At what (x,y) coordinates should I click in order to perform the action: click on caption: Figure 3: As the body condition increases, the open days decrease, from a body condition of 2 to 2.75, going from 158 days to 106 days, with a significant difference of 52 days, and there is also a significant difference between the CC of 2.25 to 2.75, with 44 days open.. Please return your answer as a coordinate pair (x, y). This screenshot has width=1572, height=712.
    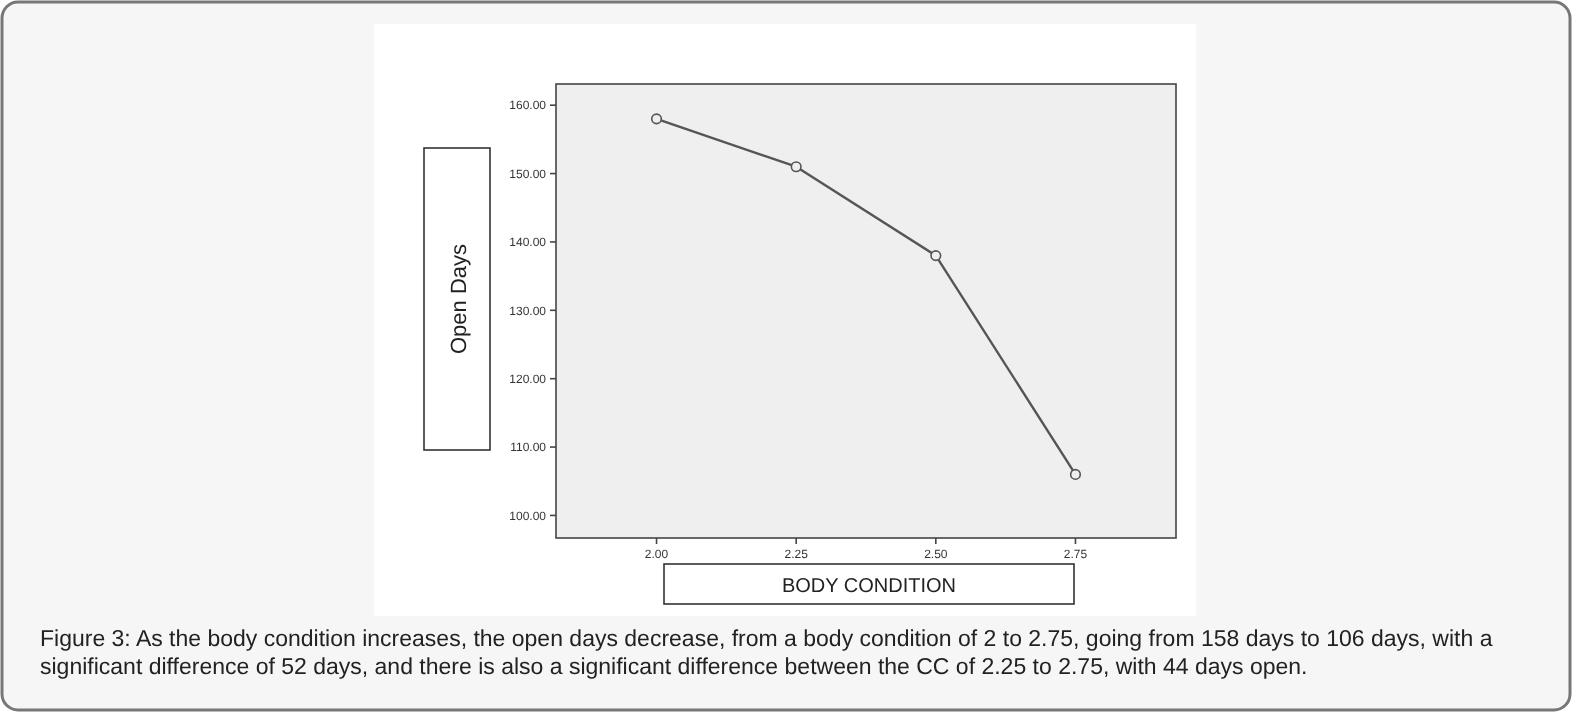
    Looking at the image, I should click on (767, 654).